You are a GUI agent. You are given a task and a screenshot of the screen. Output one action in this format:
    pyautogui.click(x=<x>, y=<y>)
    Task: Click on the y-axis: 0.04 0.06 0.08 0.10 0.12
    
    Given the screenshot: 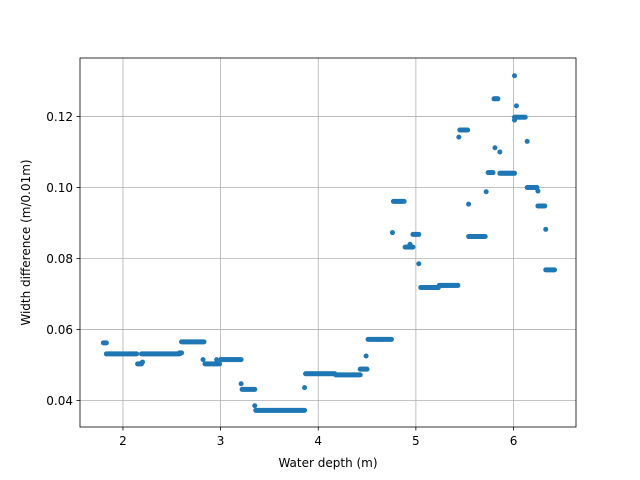 What is the action you would take?
    pyautogui.click(x=63, y=259)
    